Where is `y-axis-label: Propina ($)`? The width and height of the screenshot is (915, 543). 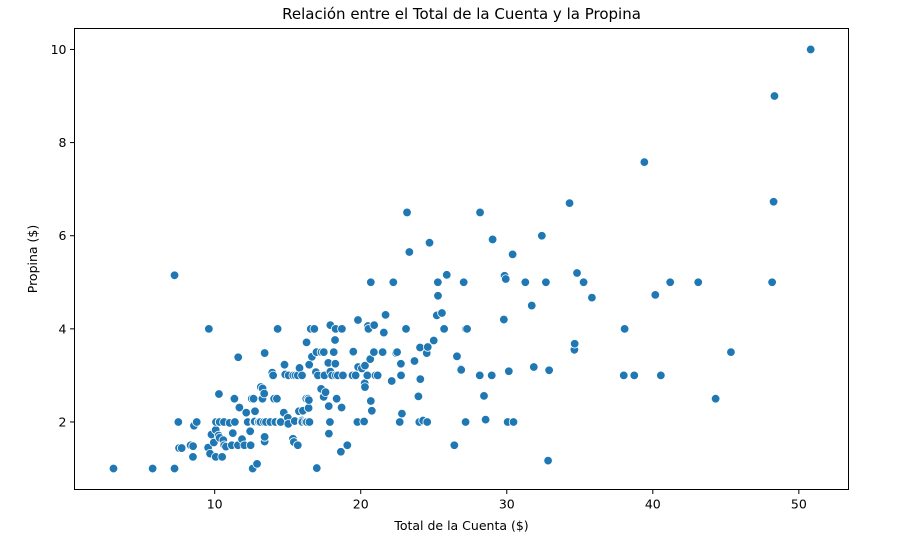 y-axis-label: Propina ($) is located at coordinates (32, 259).